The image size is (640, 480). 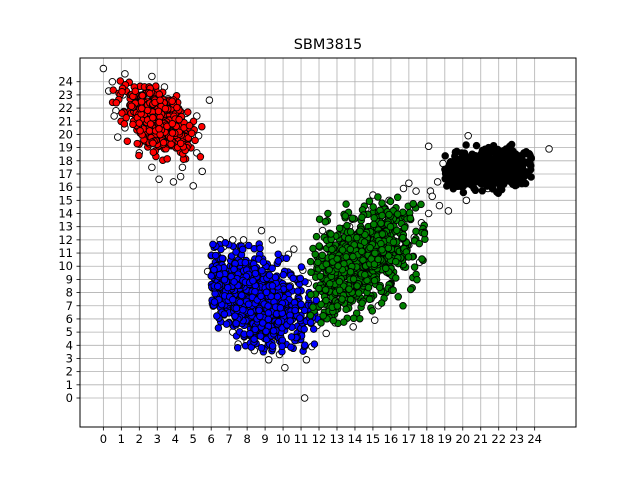 I want to click on y-tick-label: 12, so click(x=65, y=240).